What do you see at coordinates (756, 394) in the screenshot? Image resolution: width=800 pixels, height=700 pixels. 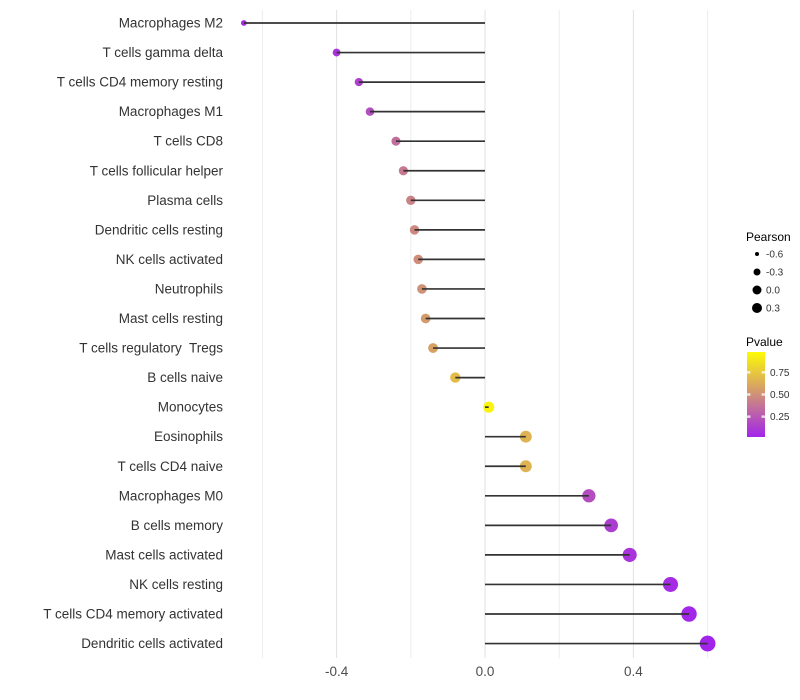 I see `pvalue-colorbar` at bounding box center [756, 394].